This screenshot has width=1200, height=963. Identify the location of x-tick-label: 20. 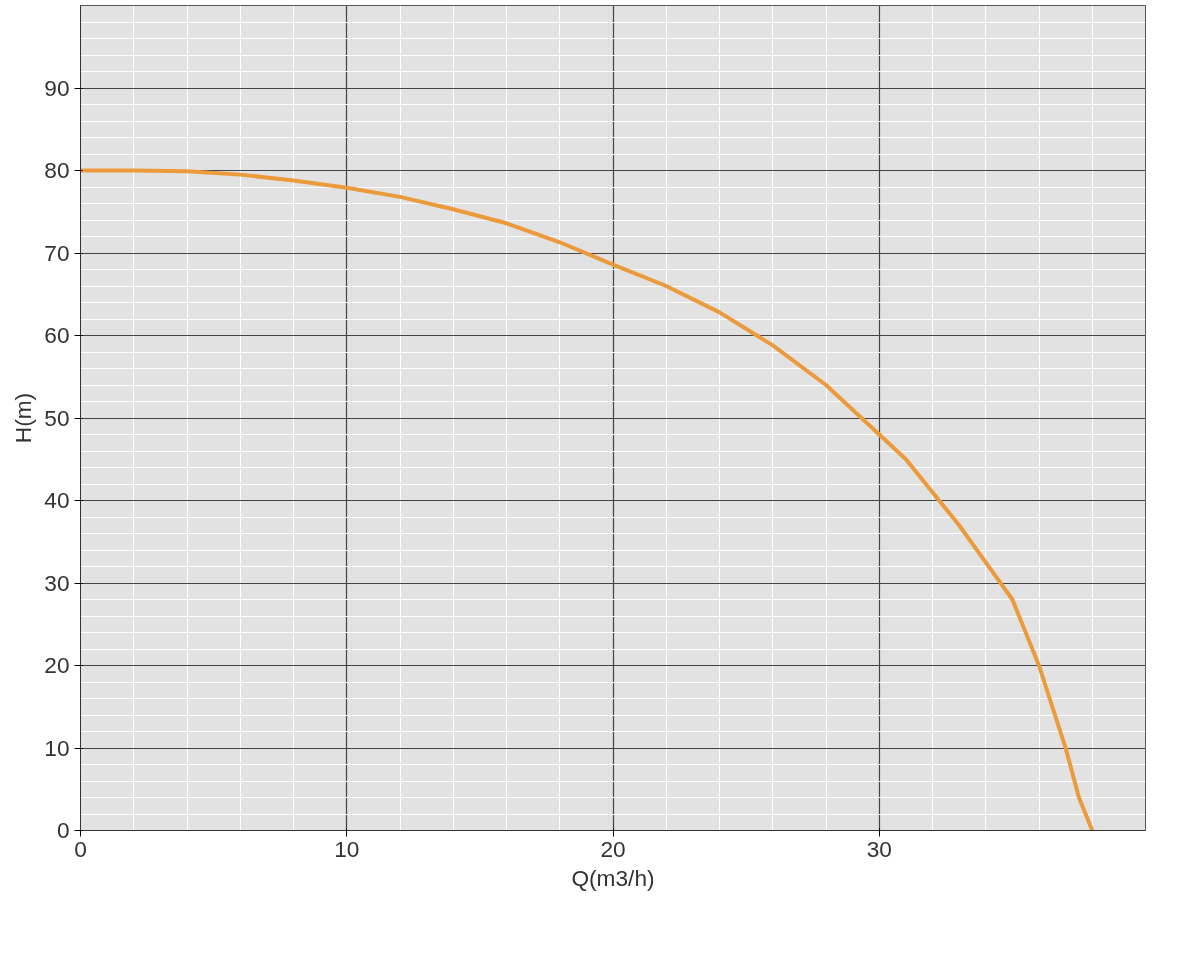
(613, 848).